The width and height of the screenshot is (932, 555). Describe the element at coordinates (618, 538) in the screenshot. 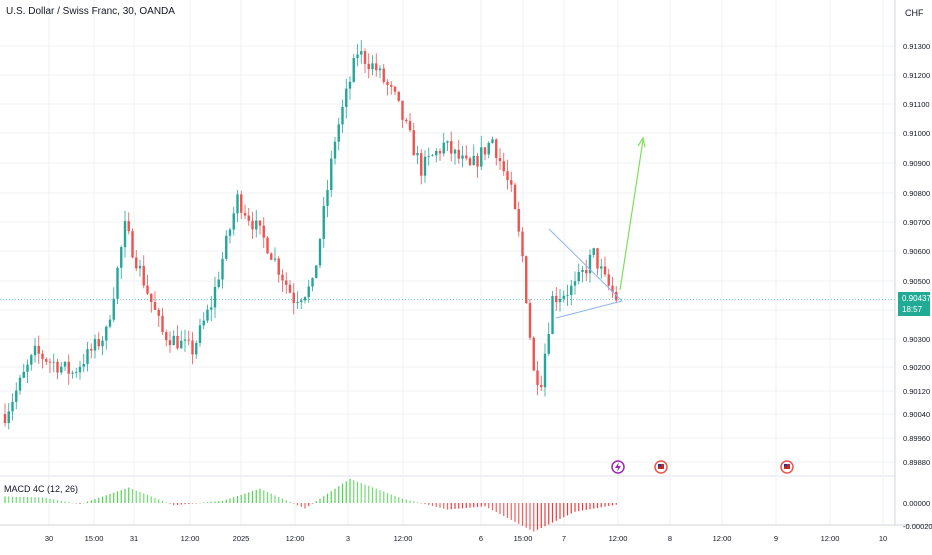

I see `x-tick-label: 12:00` at that location.